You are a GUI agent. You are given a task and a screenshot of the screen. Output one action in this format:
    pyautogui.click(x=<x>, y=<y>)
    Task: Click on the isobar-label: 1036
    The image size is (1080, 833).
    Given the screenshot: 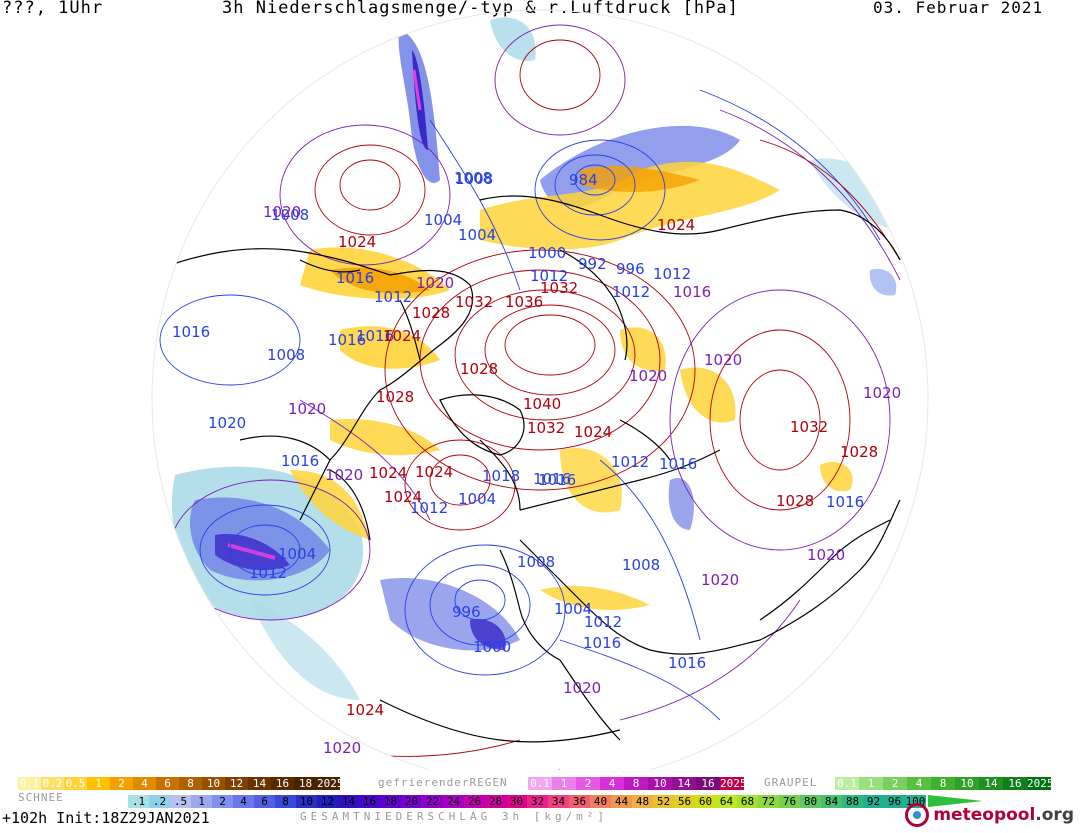 What is the action you would take?
    pyautogui.click(x=524, y=302)
    